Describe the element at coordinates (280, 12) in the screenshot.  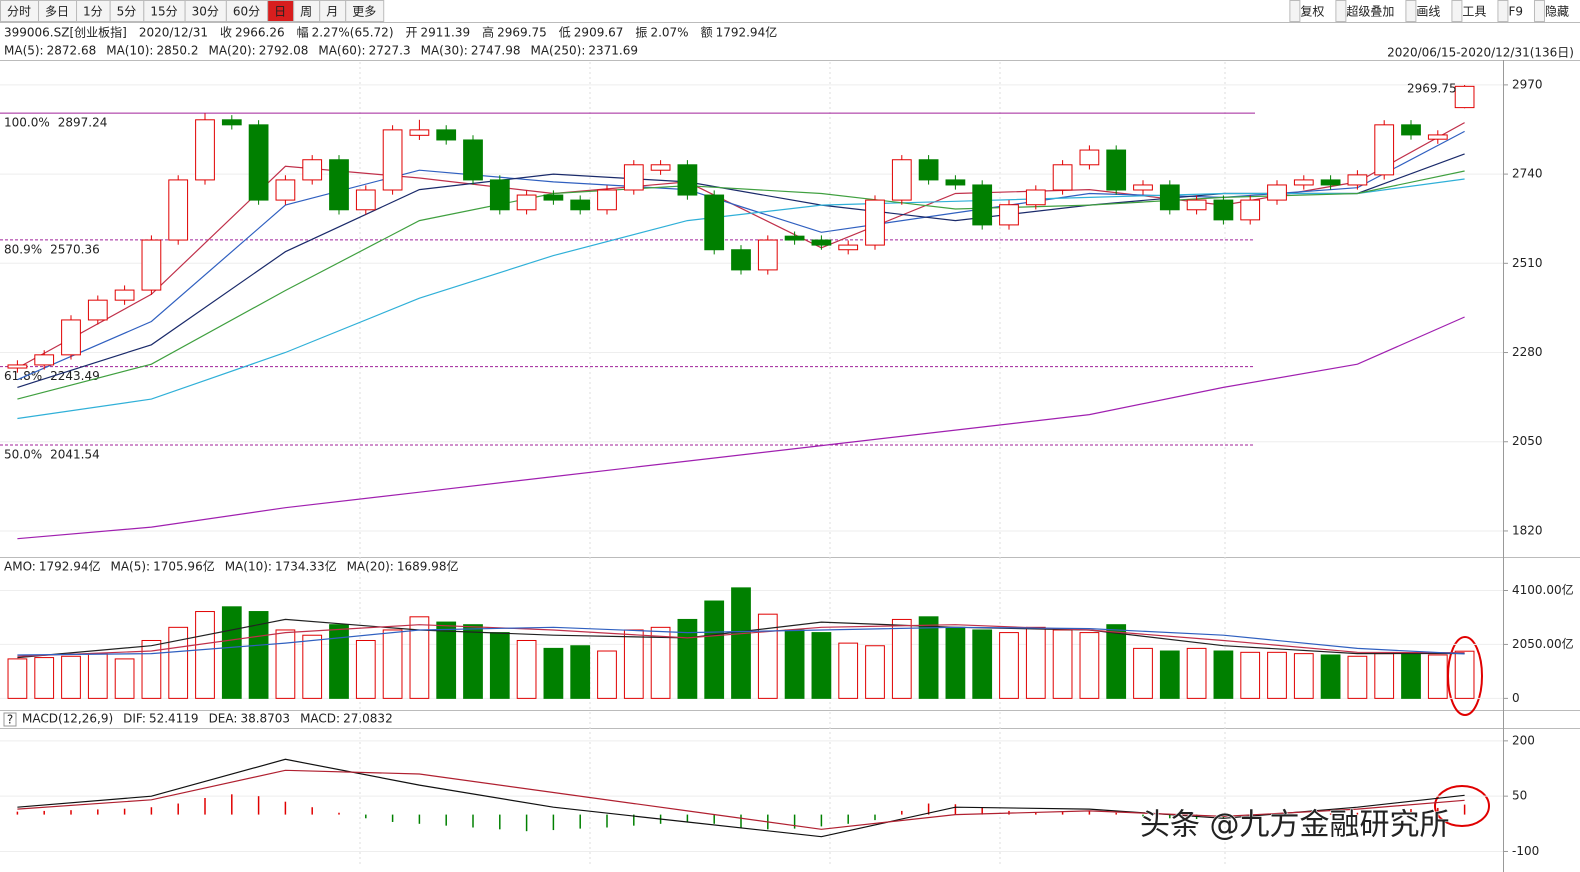
I see `toolbar-label: 日` at that location.